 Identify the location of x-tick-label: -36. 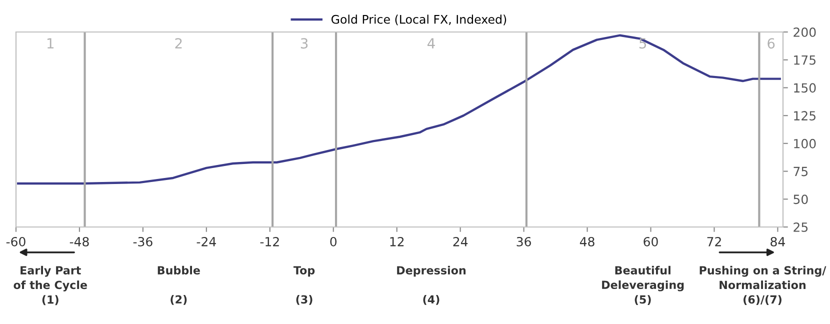
(142, 241).